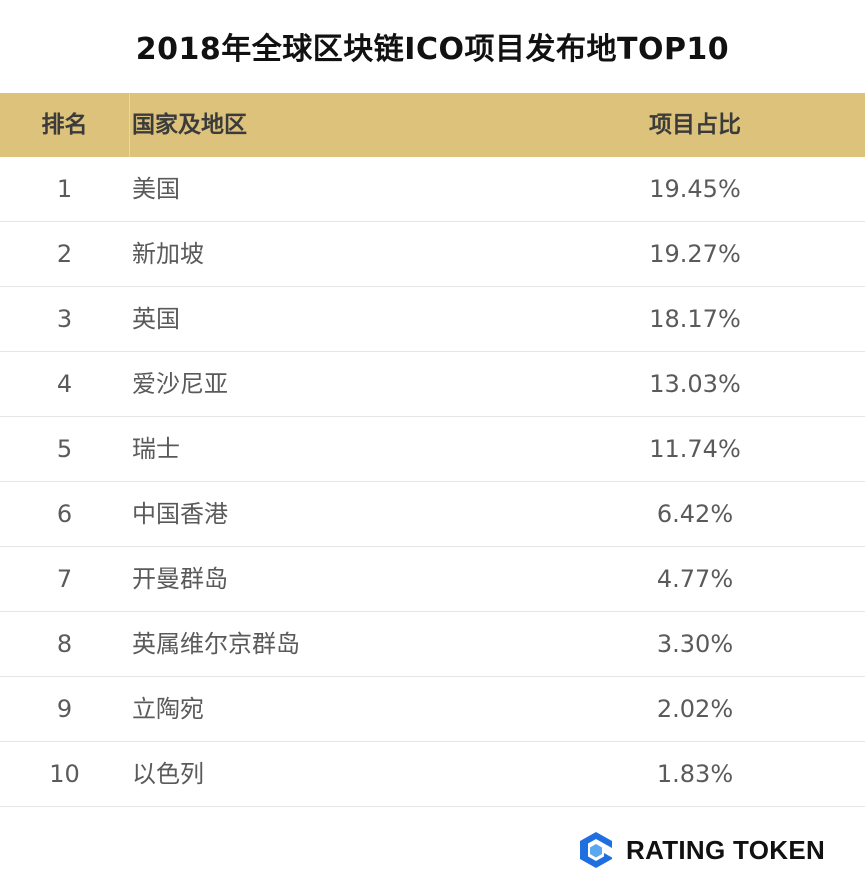 The width and height of the screenshot is (865, 887). Describe the element at coordinates (432, 49) in the screenshot. I see `page-title: 2018年全球区块链ICO项目发布地TOP10` at that location.